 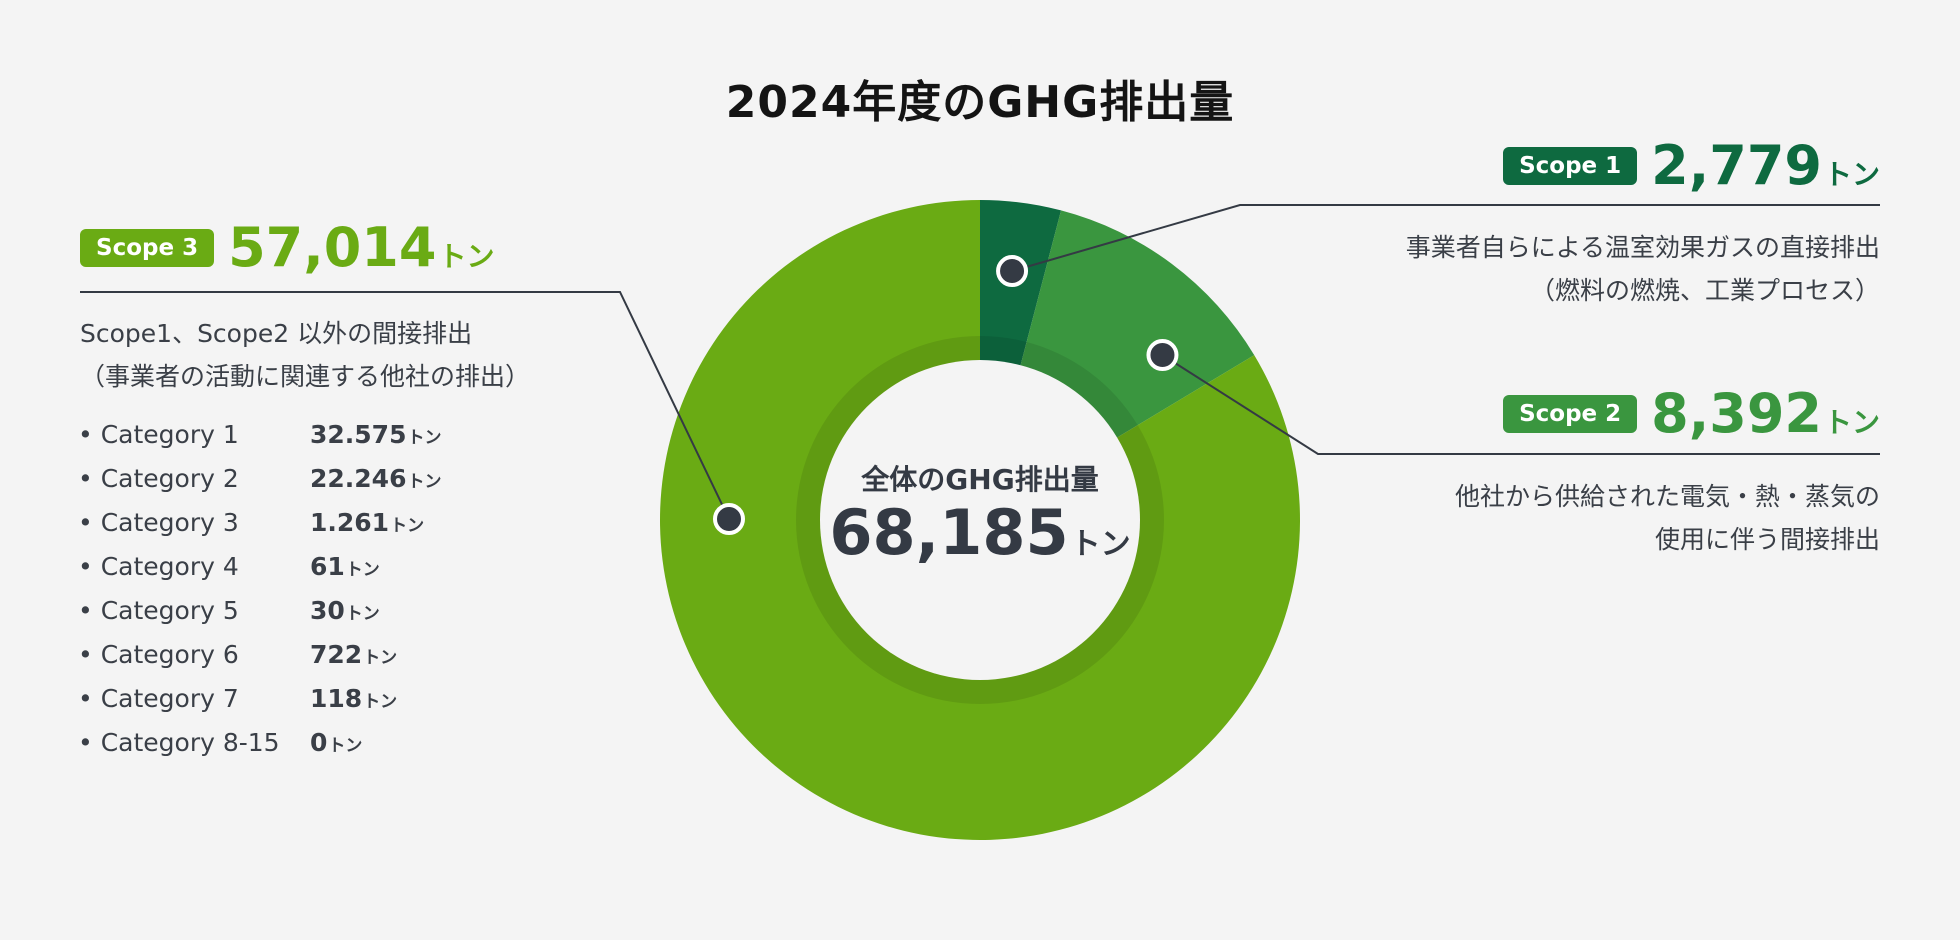 What do you see at coordinates (949, 532) in the screenshot?
I see `total-number: 68,185` at bounding box center [949, 532].